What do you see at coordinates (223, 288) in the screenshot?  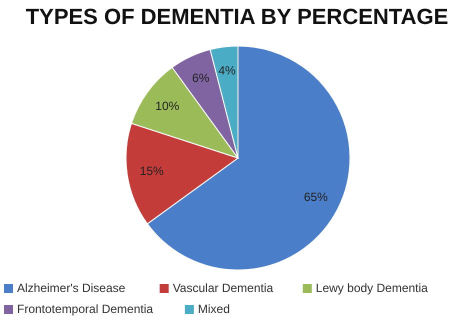 I see `legend-label: Vascular Dementia` at bounding box center [223, 288].